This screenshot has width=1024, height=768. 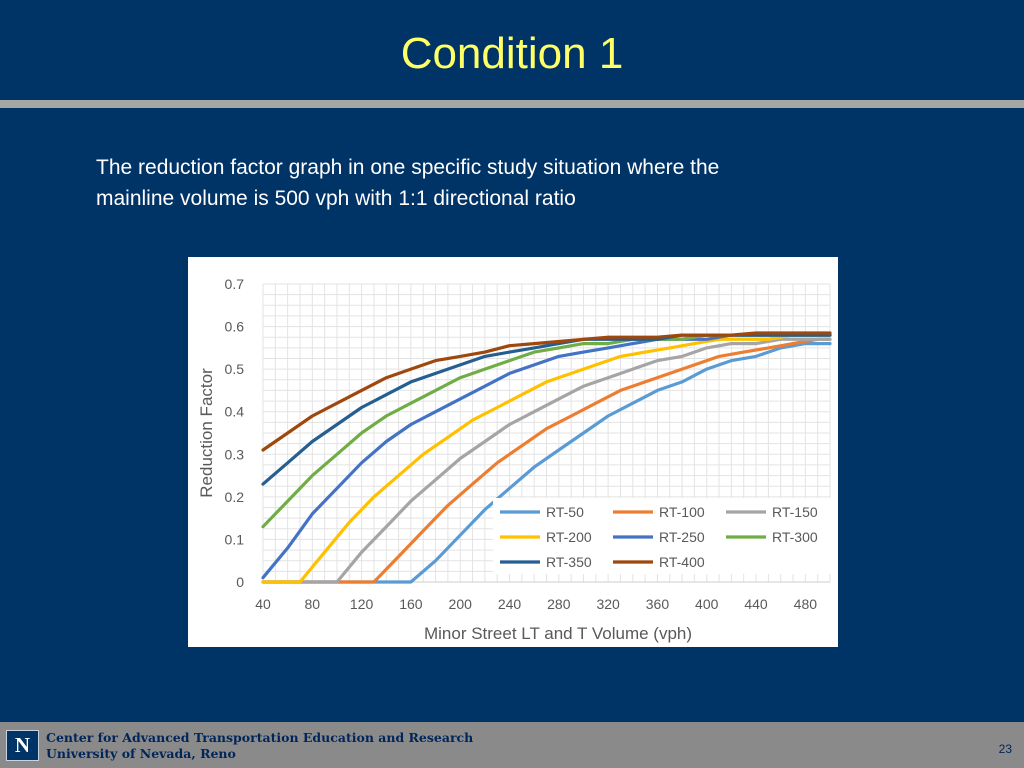 I want to click on university-logo: N, so click(x=22, y=745).